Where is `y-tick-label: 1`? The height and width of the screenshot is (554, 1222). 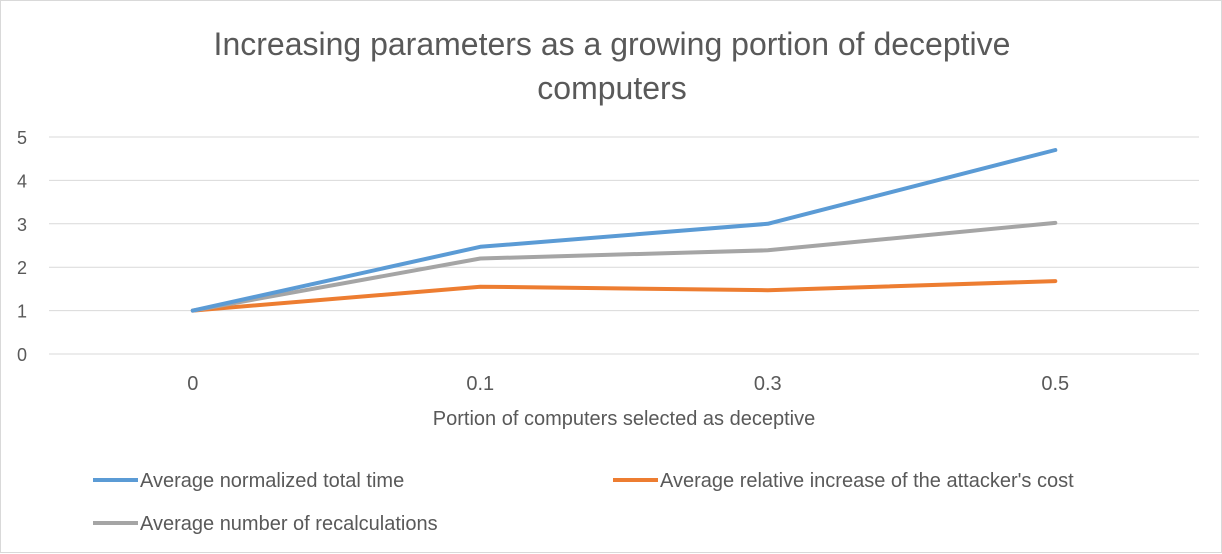
y-tick-label: 1 is located at coordinates (22, 312).